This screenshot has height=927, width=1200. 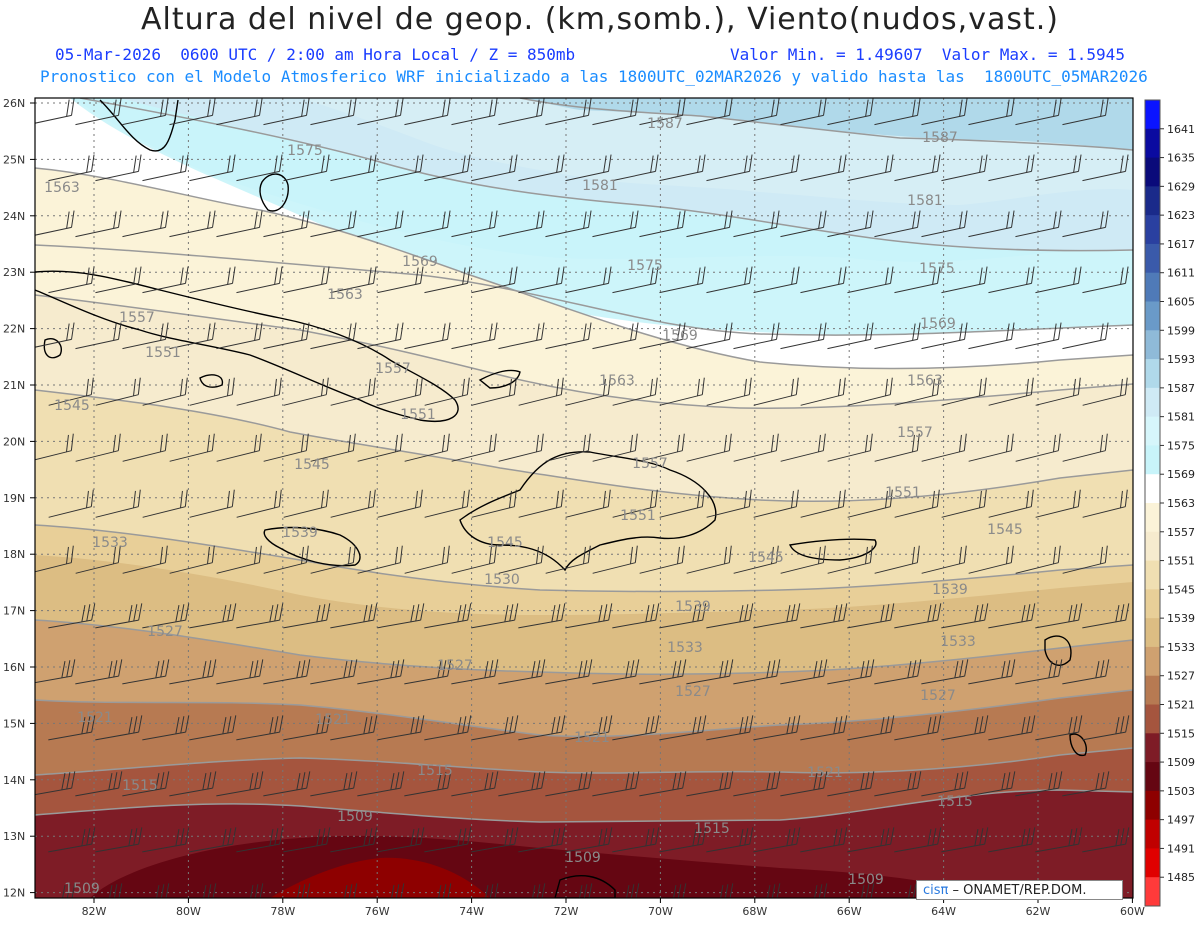 I want to click on colorbar-label: 1623, so click(x=1181, y=215).